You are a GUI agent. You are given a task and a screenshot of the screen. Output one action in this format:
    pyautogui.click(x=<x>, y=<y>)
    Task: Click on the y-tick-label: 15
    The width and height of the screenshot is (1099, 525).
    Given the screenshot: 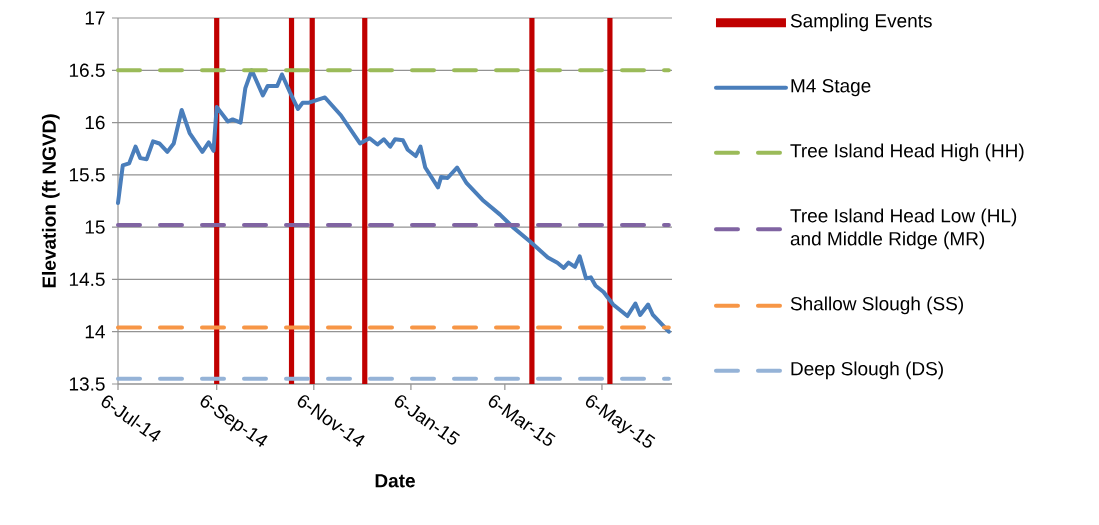 What is the action you would take?
    pyautogui.click(x=95, y=227)
    